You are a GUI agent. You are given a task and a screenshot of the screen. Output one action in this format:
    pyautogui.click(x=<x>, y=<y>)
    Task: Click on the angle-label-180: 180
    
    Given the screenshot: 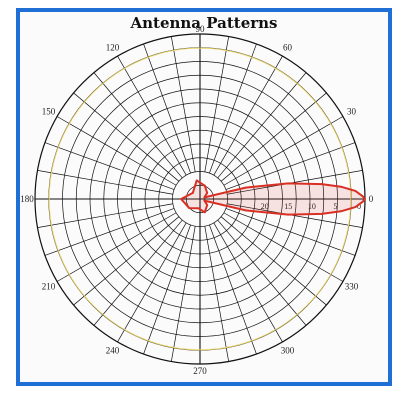 What is the action you would take?
    pyautogui.click(x=27, y=199)
    